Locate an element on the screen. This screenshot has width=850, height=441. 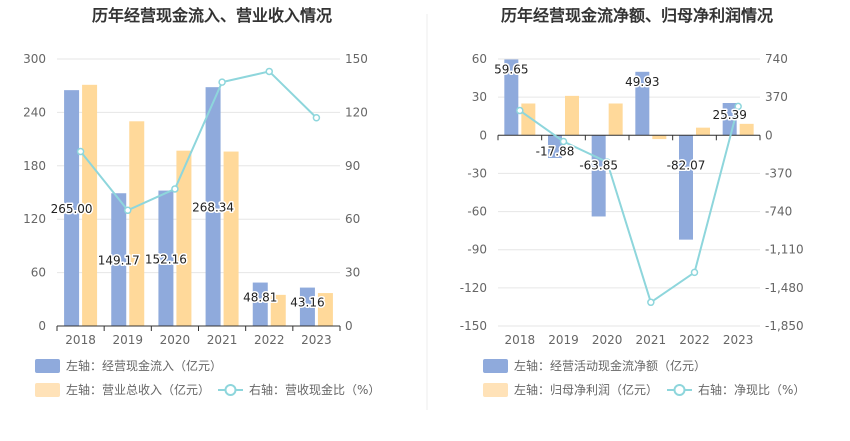
right-legend-item-cashratio: 右轴：净现比（%） is located at coordinates (736, 389).